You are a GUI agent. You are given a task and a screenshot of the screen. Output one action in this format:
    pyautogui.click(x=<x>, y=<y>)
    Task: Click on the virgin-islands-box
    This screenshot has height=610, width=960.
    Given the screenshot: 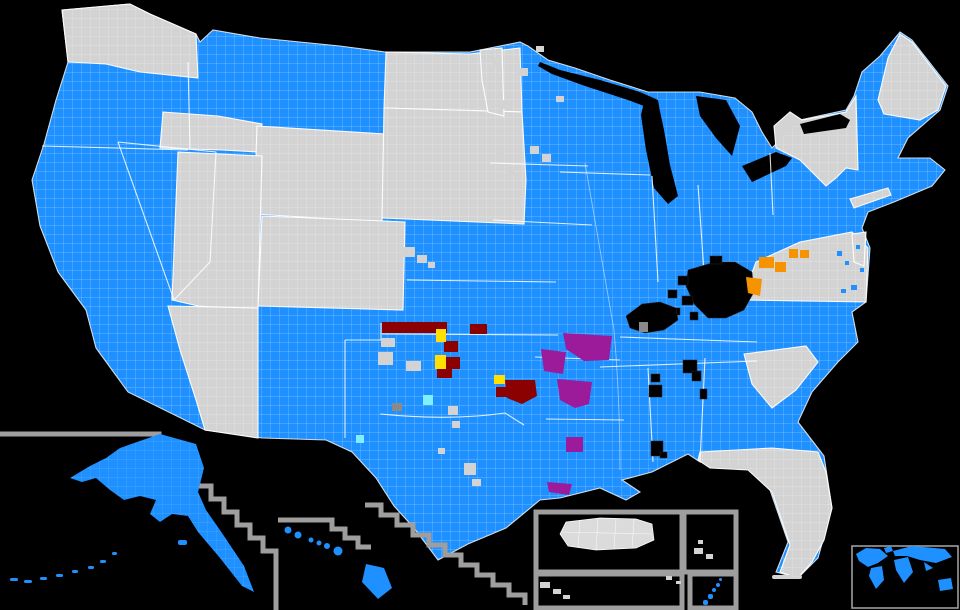 What is the action you would take?
    pyautogui.click(x=710, y=542)
    